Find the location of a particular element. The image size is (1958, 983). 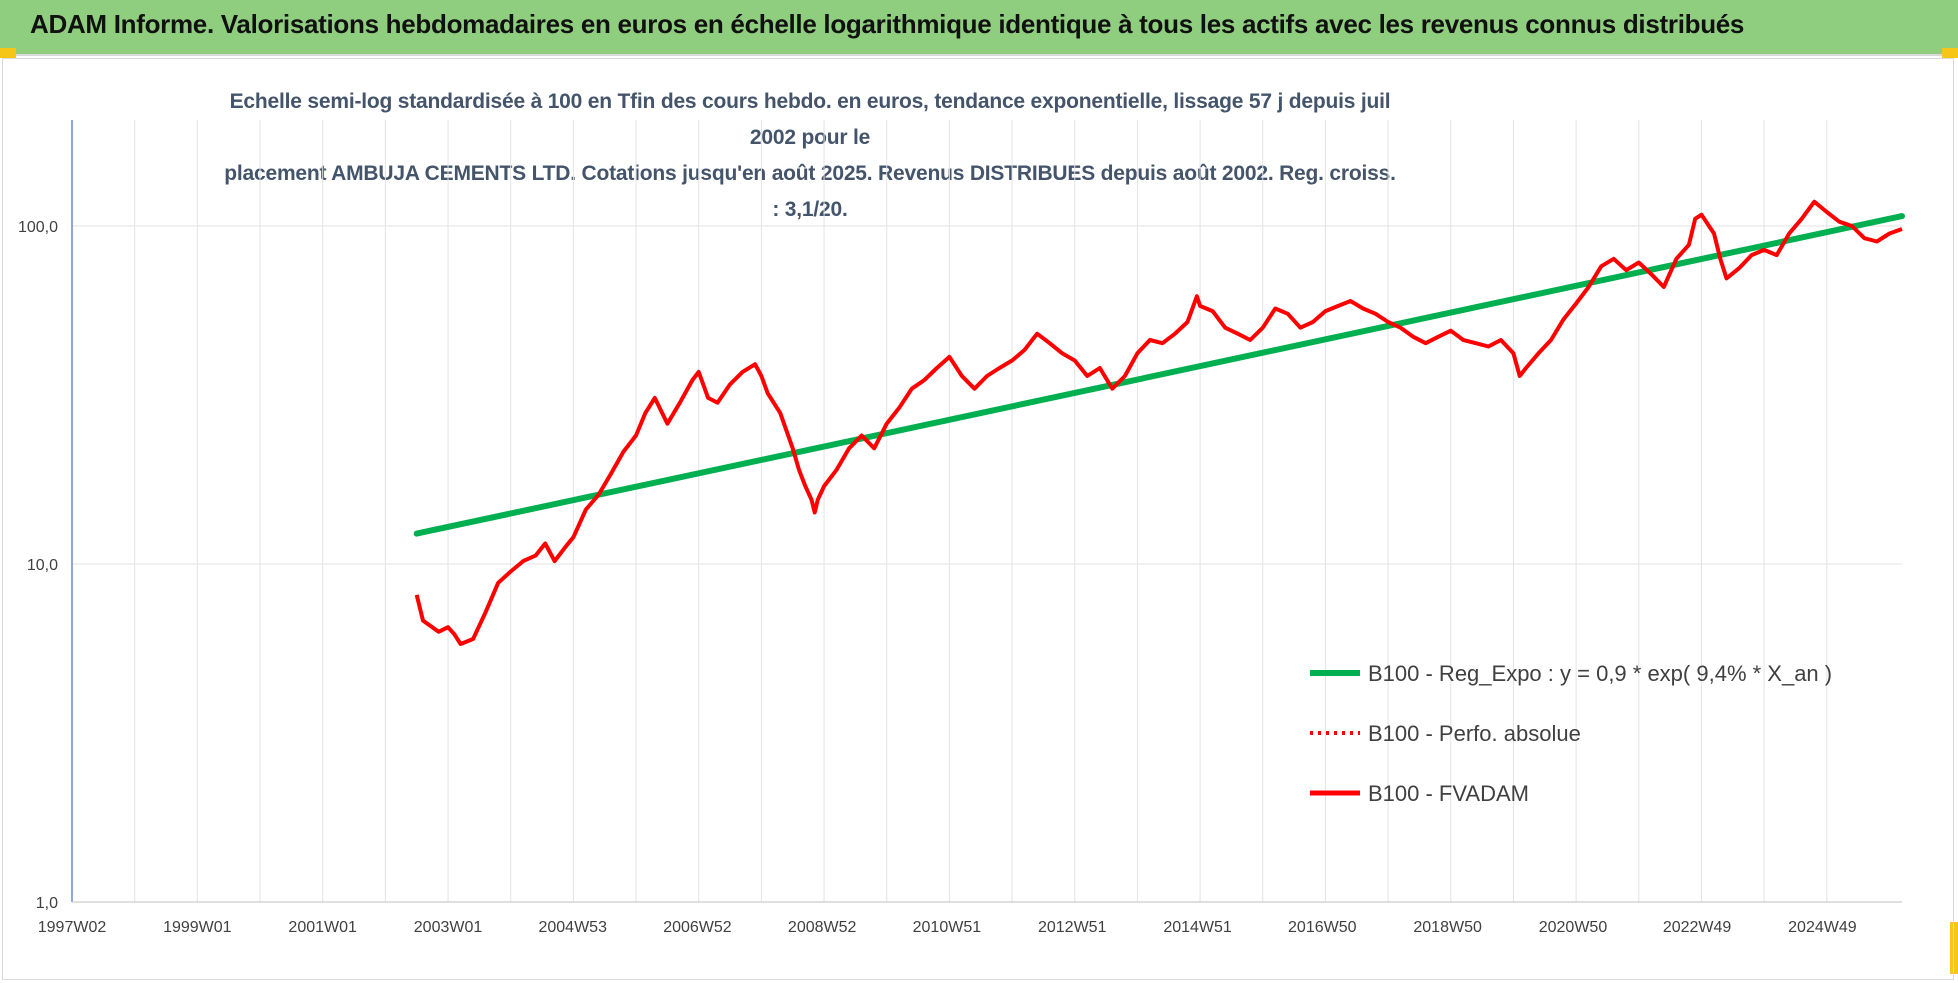

x-tick-label: 2020W50 is located at coordinates (1573, 927).